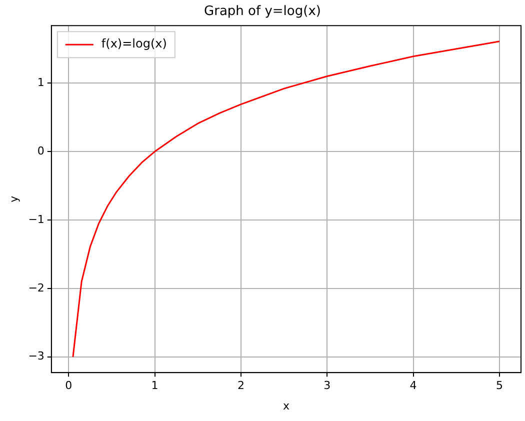 The image size is (525, 421). Describe the element at coordinates (68, 385) in the screenshot. I see `x-tick-label: 0` at that location.